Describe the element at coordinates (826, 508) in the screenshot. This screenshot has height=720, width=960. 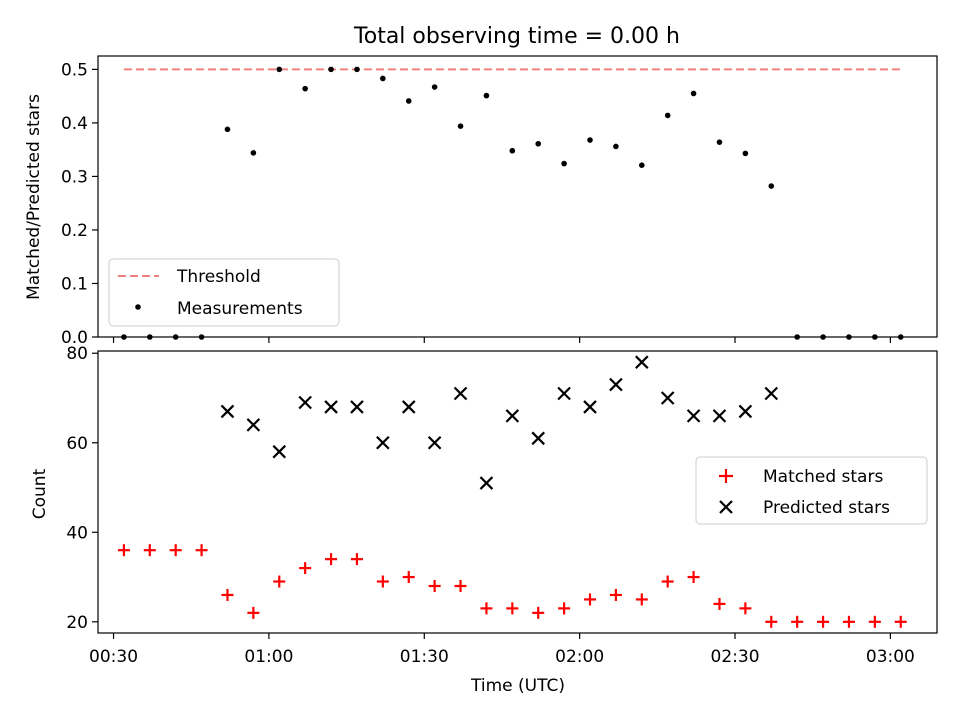
I see `legend-predicted-label: Predicted stars` at that location.